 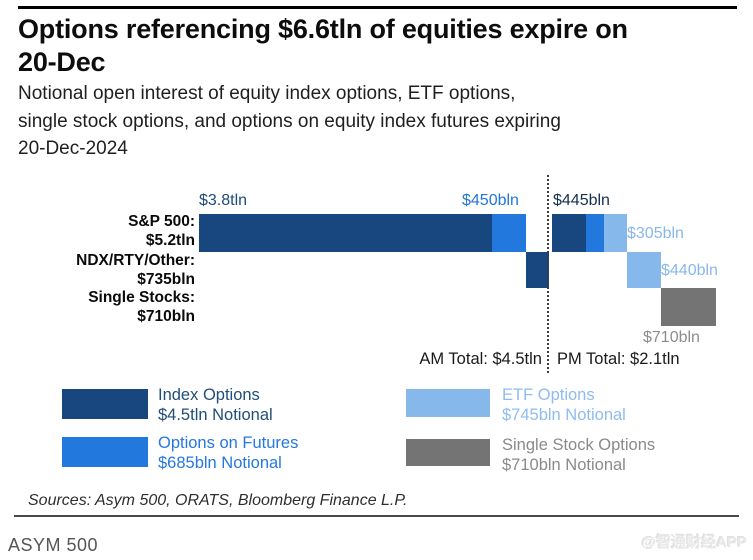 What do you see at coordinates (376, 516) in the screenshot?
I see `bottom-rule` at bounding box center [376, 516].